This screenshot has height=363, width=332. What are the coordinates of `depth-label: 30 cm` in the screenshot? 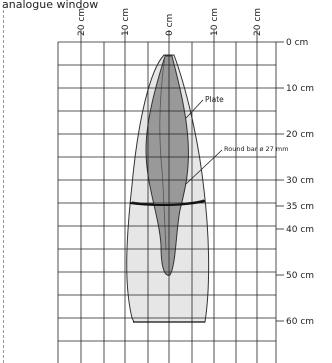 It's located at (300, 181).